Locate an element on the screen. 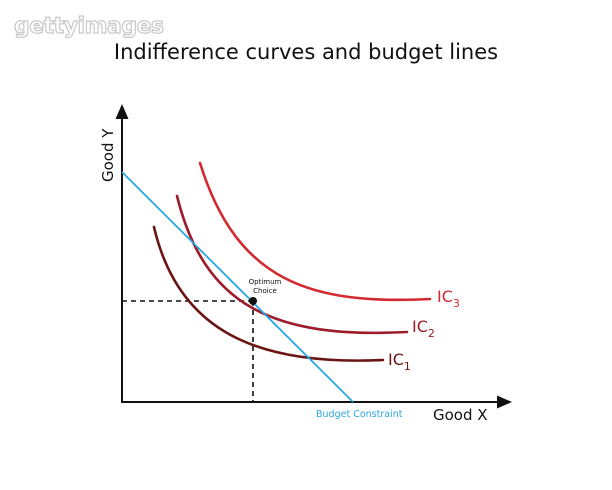 This screenshot has height=490, width=612. indifference-curve-ic2 is located at coordinates (292, 264).